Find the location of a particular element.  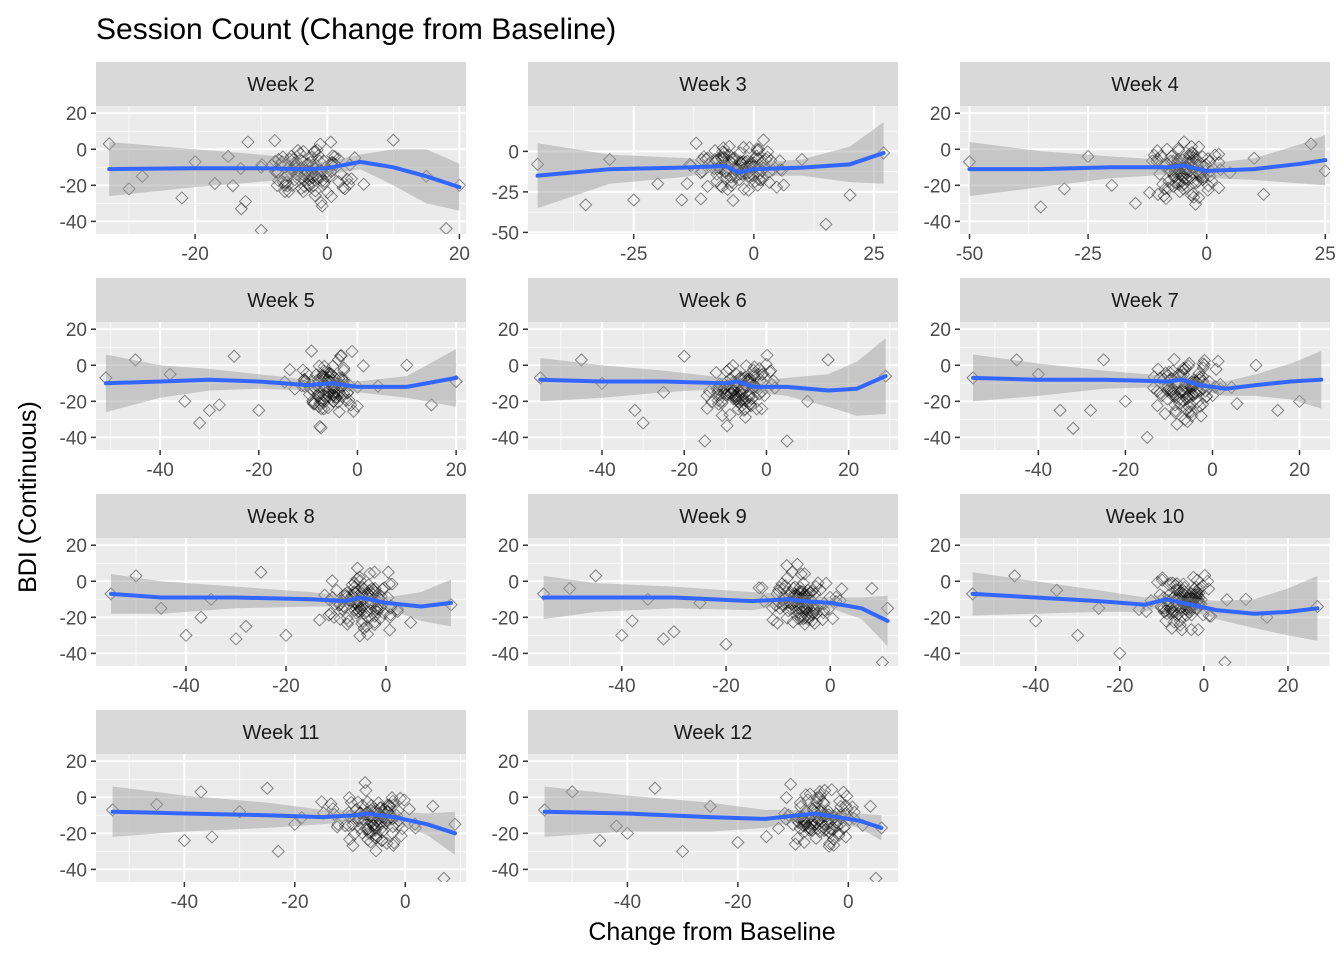

x-tick-label: 0 is located at coordinates (754, 254).